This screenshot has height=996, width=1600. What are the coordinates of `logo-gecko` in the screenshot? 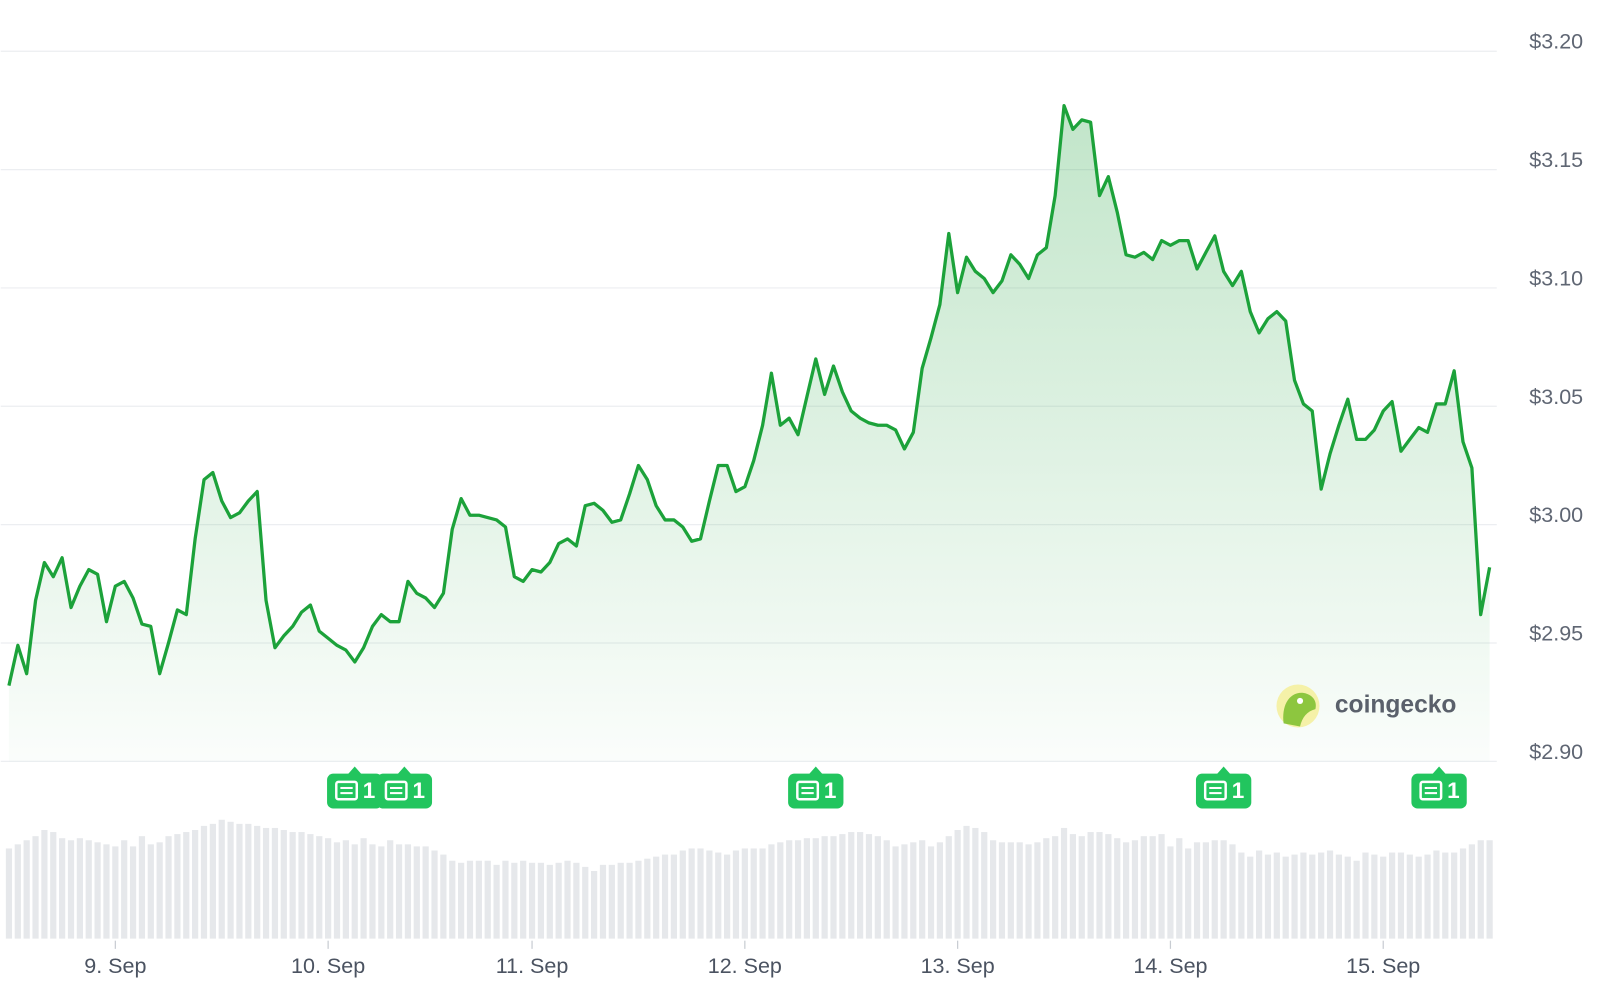 It's located at (1299, 709).